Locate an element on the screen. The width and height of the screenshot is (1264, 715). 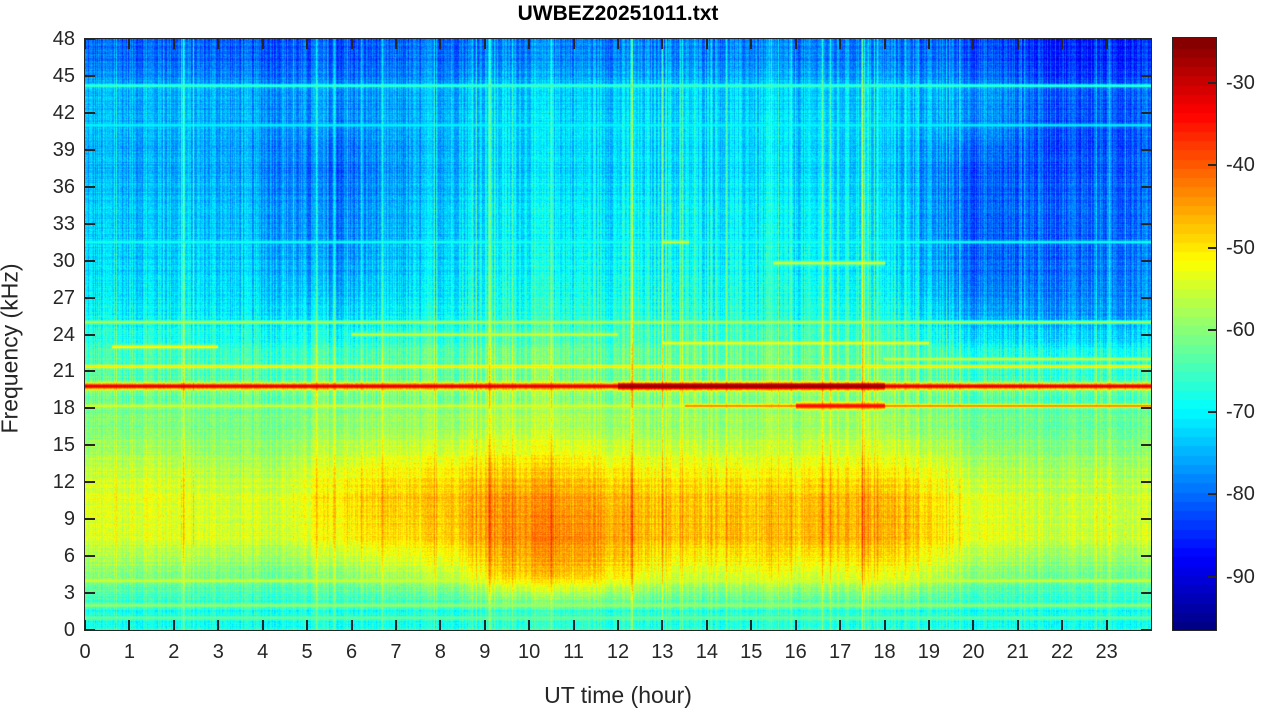
y-tick-label: 6 is located at coordinates (69, 556).